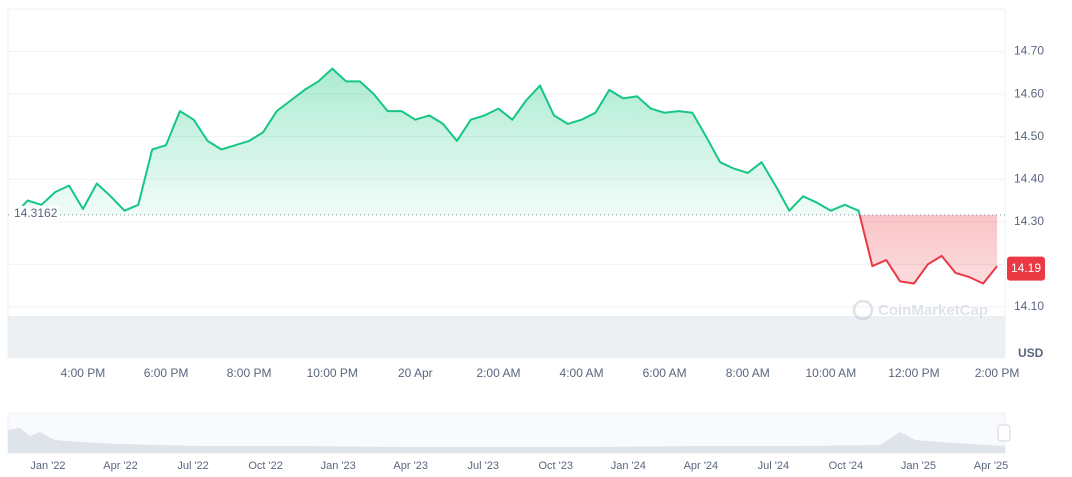 Image resolution: width=1072 pixels, height=477 pixels. Describe the element at coordinates (991, 466) in the screenshot. I see `navigator-label: Apr '25` at that location.